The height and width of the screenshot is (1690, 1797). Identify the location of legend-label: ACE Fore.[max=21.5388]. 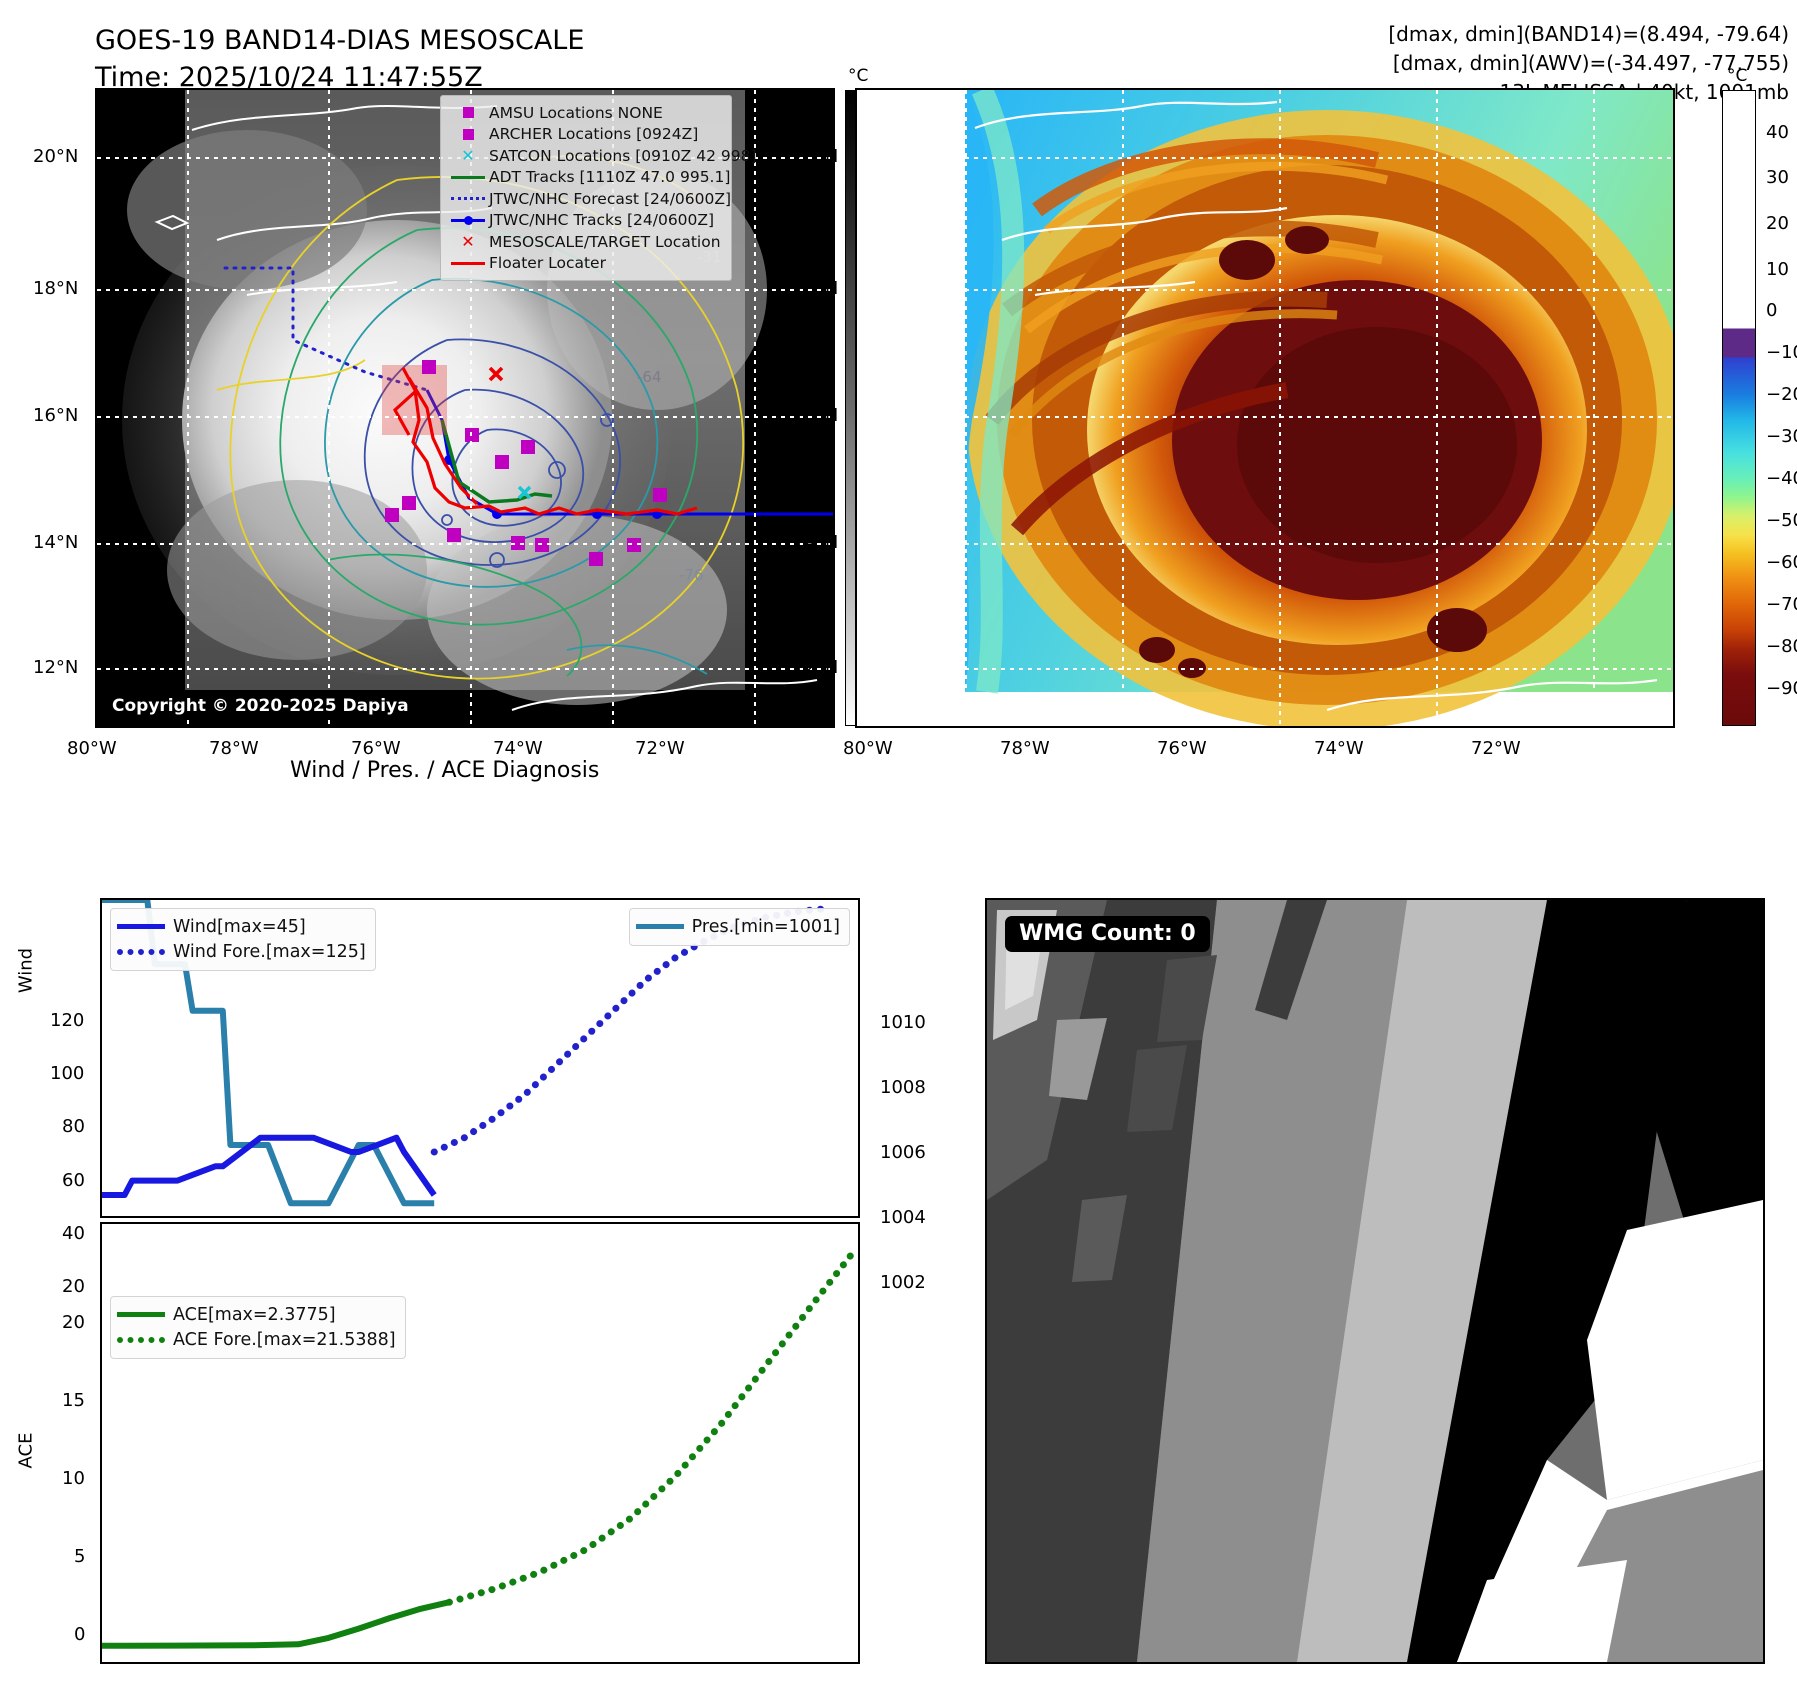
(284, 1339).